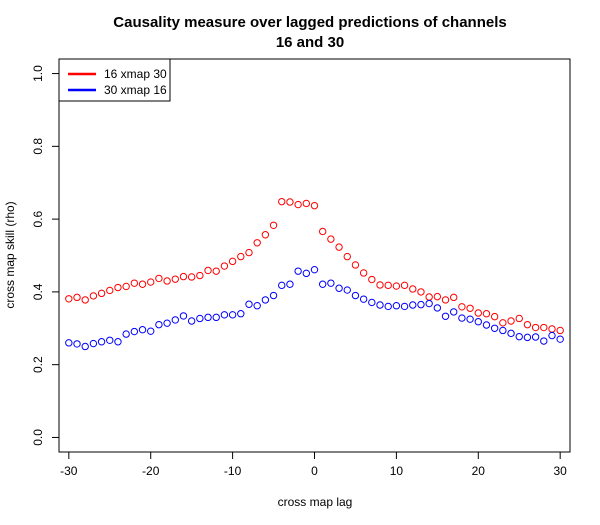 The image size is (600, 525). Describe the element at coordinates (45, 255) in the screenshot. I see `y-axis: 0.0 0.2 0.4 0.6 0.8 1.0` at that location.